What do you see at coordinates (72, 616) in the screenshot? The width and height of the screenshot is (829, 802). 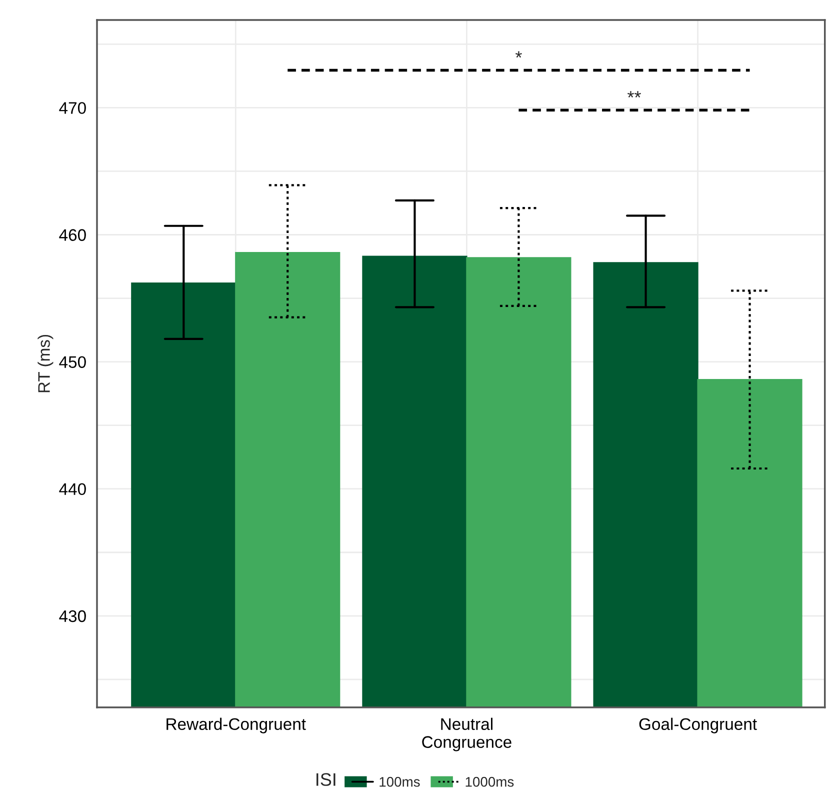 I see `y-tick-label: 430` at bounding box center [72, 616].